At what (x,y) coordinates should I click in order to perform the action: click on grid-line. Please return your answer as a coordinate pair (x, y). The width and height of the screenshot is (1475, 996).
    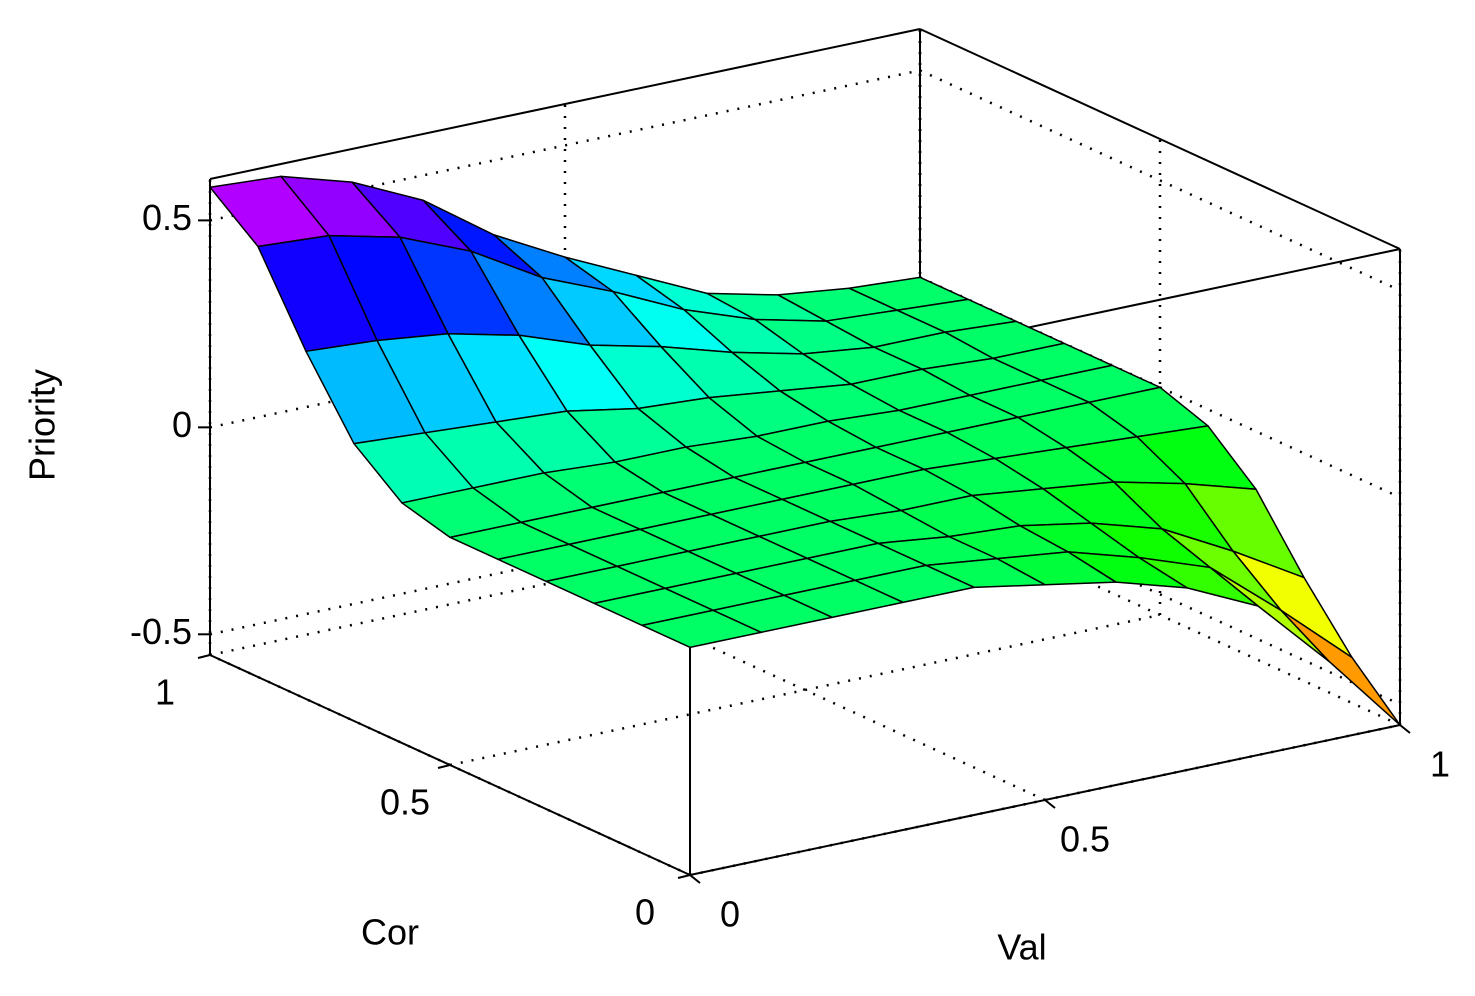
    Looking at the image, I should click on (1160, 180).